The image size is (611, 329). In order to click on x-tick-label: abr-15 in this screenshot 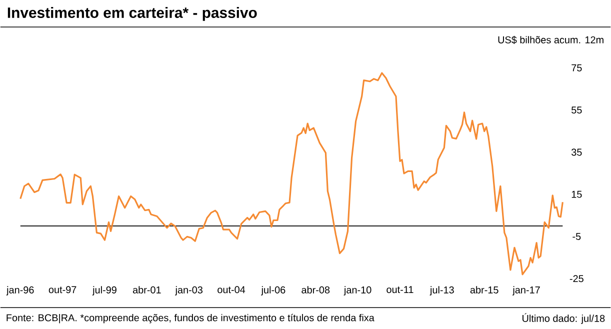, I will do `click(484, 290)`.